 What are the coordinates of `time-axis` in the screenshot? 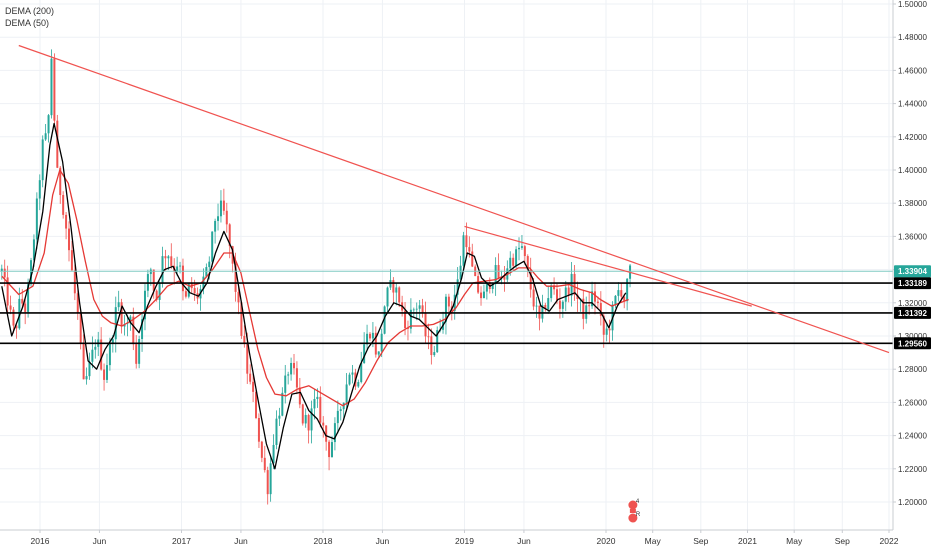 It's located at (446, 540).